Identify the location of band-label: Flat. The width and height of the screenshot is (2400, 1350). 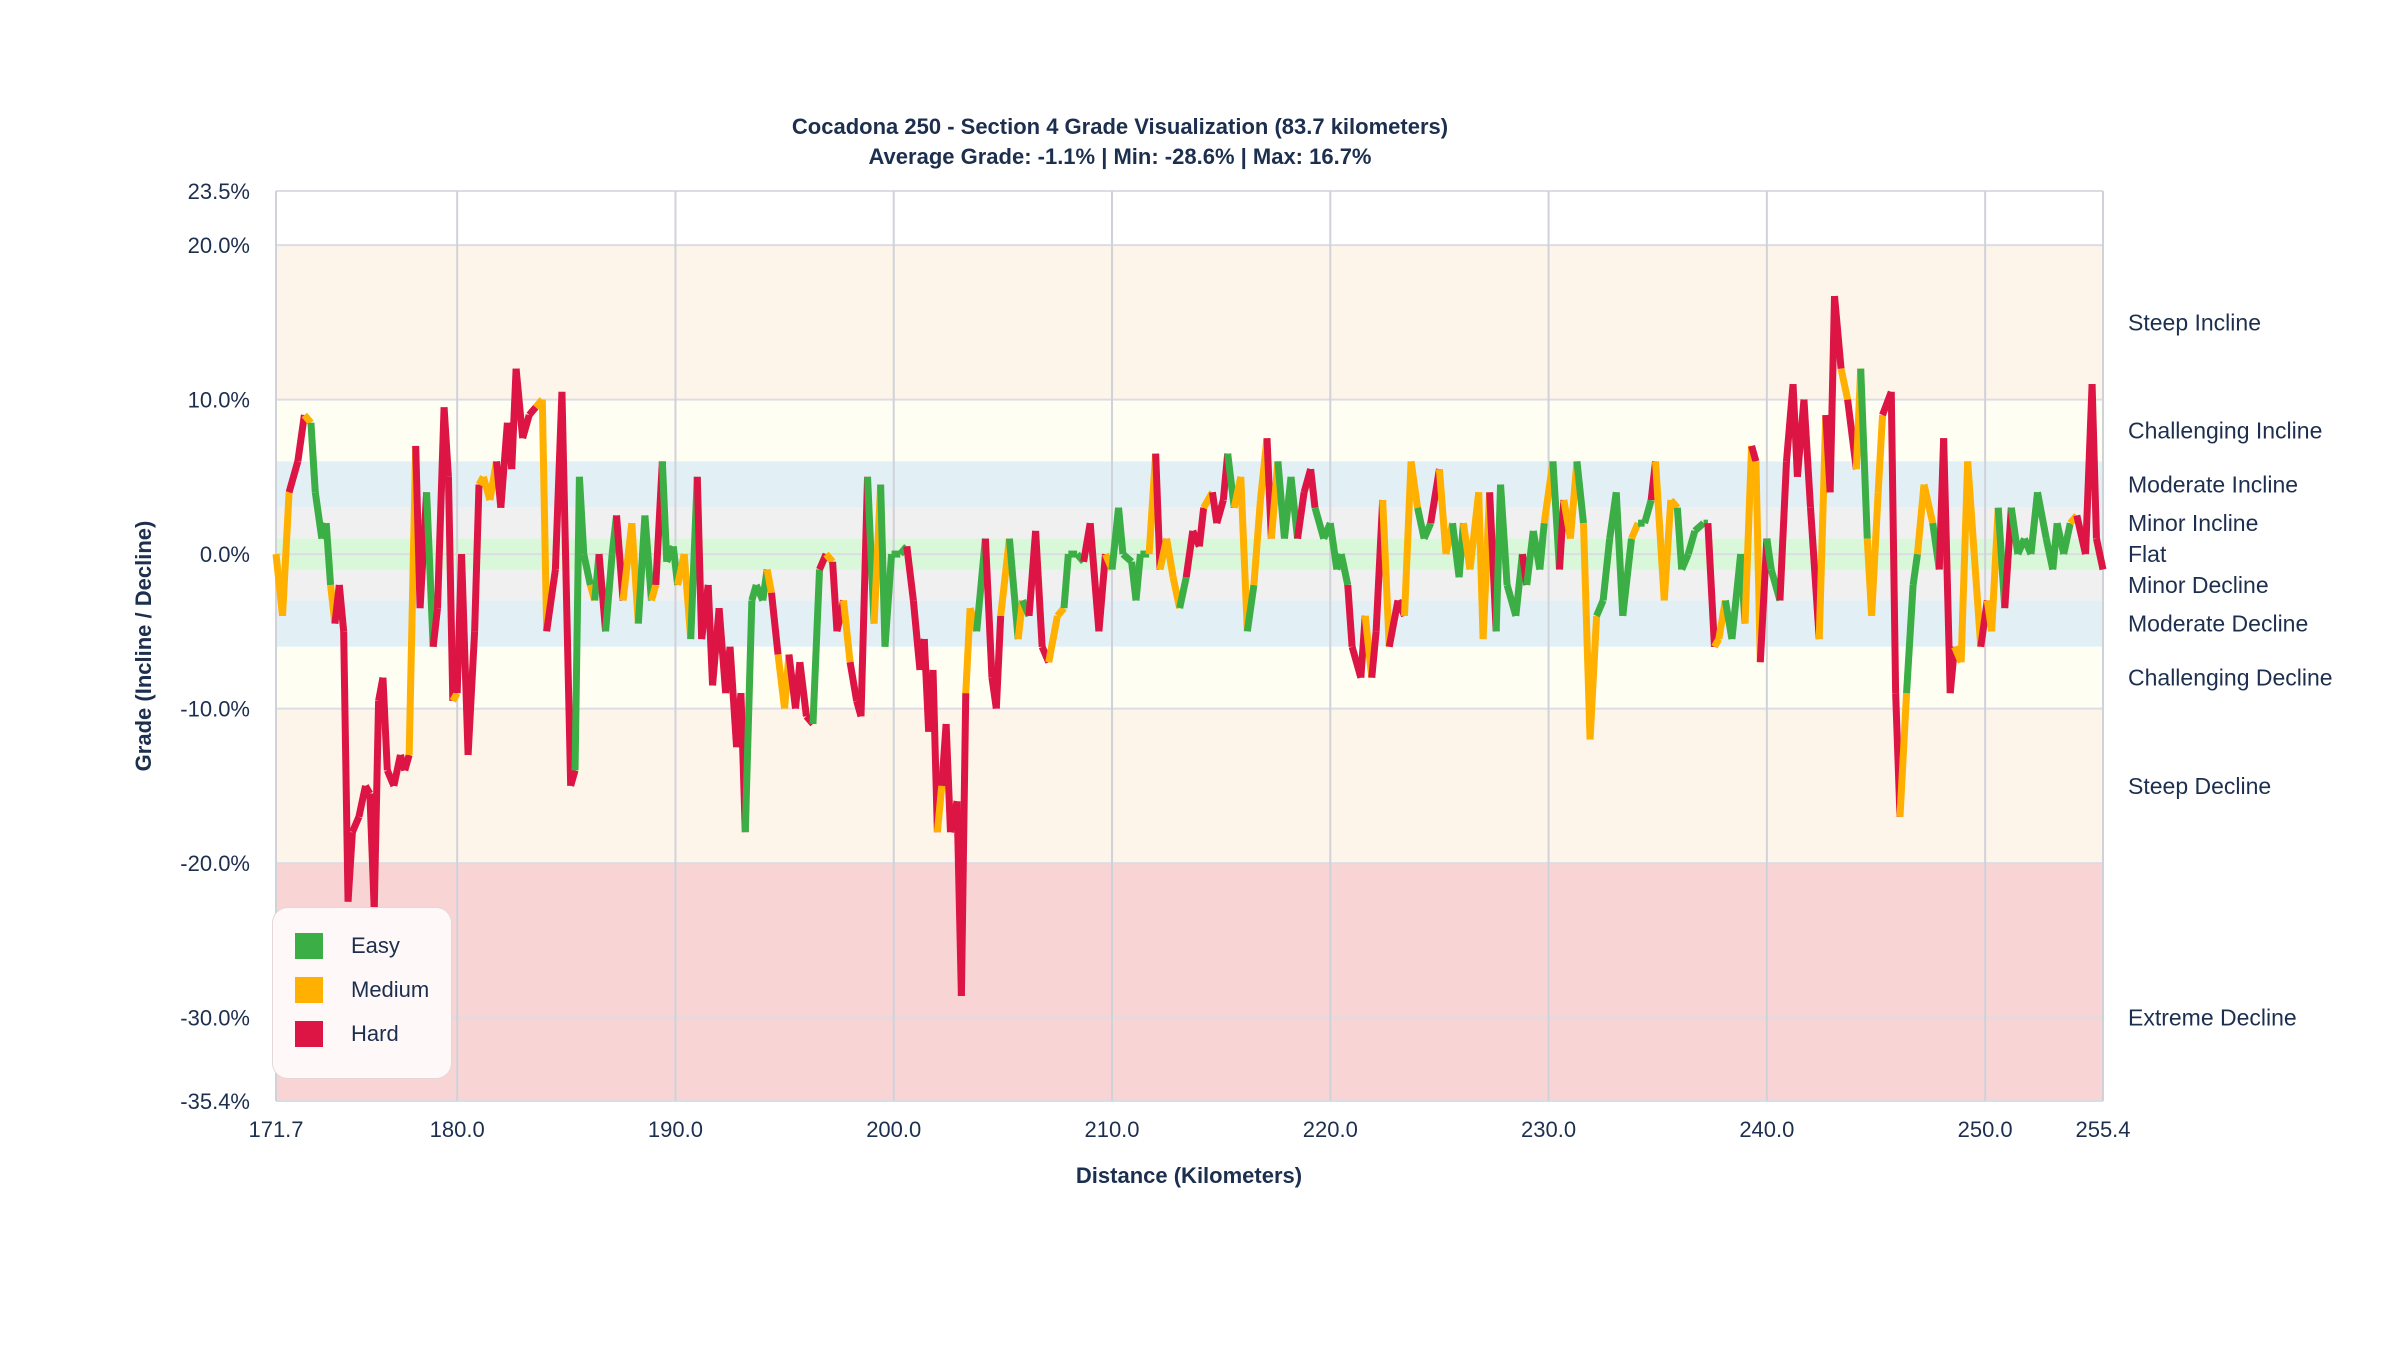
(2147, 554).